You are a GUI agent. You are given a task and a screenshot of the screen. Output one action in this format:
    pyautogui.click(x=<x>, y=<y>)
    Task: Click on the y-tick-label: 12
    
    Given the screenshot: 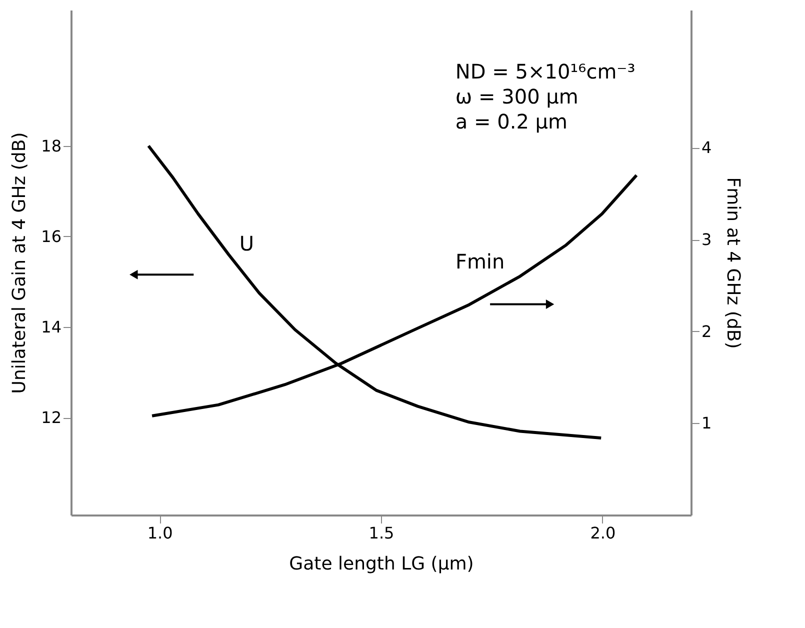 What is the action you would take?
    pyautogui.click(x=51, y=418)
    